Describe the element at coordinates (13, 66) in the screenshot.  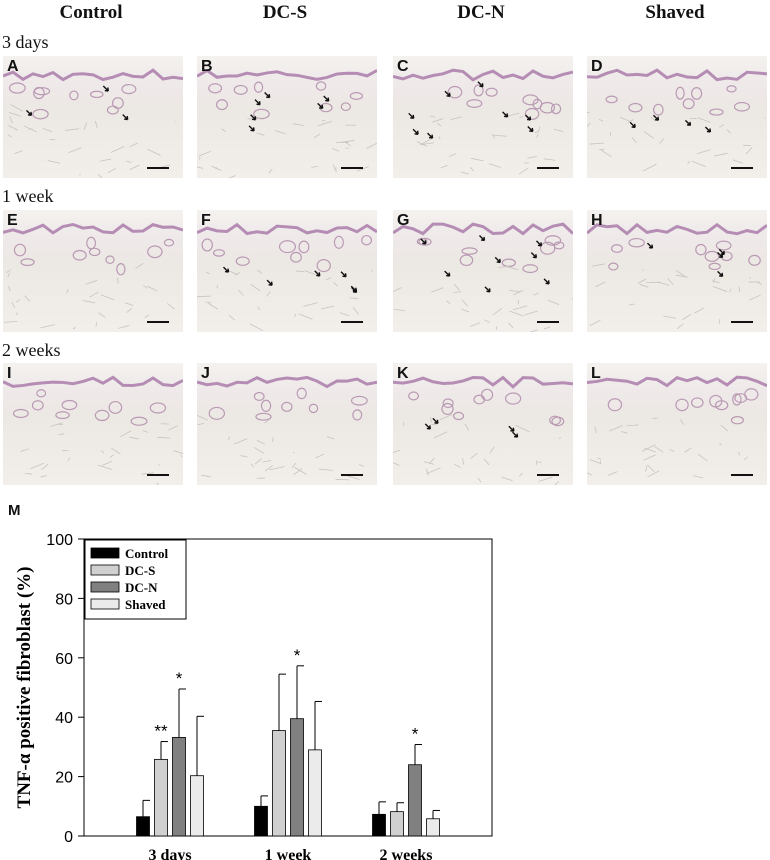
I see `panel-letter: A` at that location.